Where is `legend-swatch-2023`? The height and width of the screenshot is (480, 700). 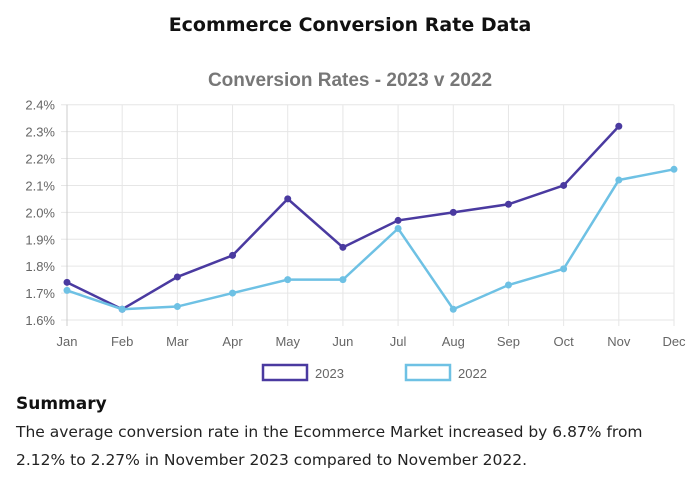 legend-swatch-2023 is located at coordinates (285, 372).